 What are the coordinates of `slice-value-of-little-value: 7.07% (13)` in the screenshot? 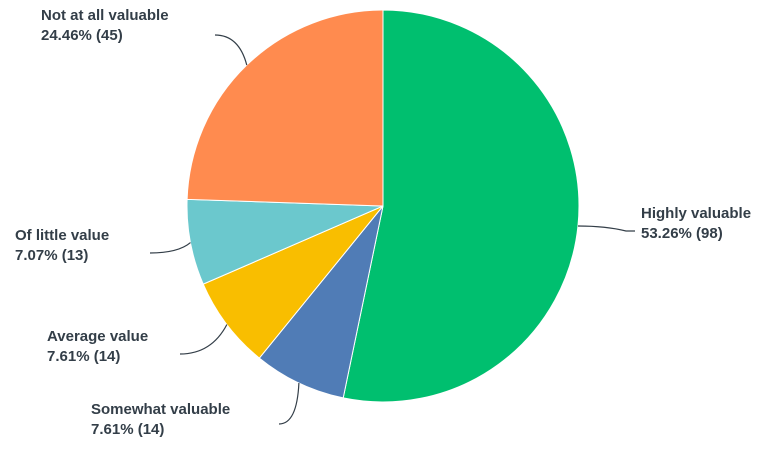 It's located at (51, 255).